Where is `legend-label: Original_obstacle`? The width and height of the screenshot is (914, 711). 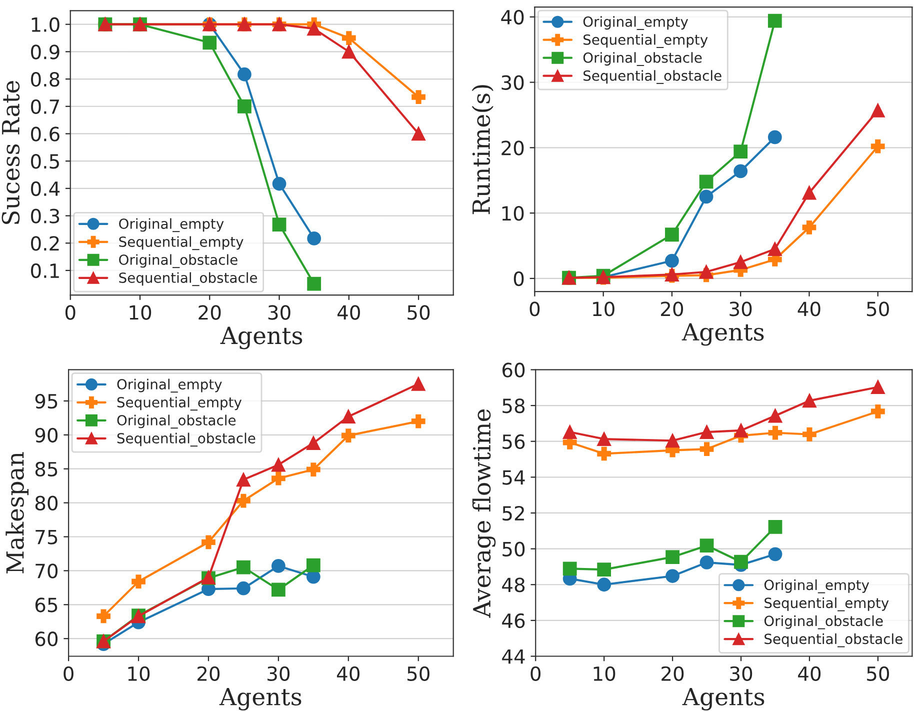 legend-label: Original_obstacle is located at coordinates (176, 421).